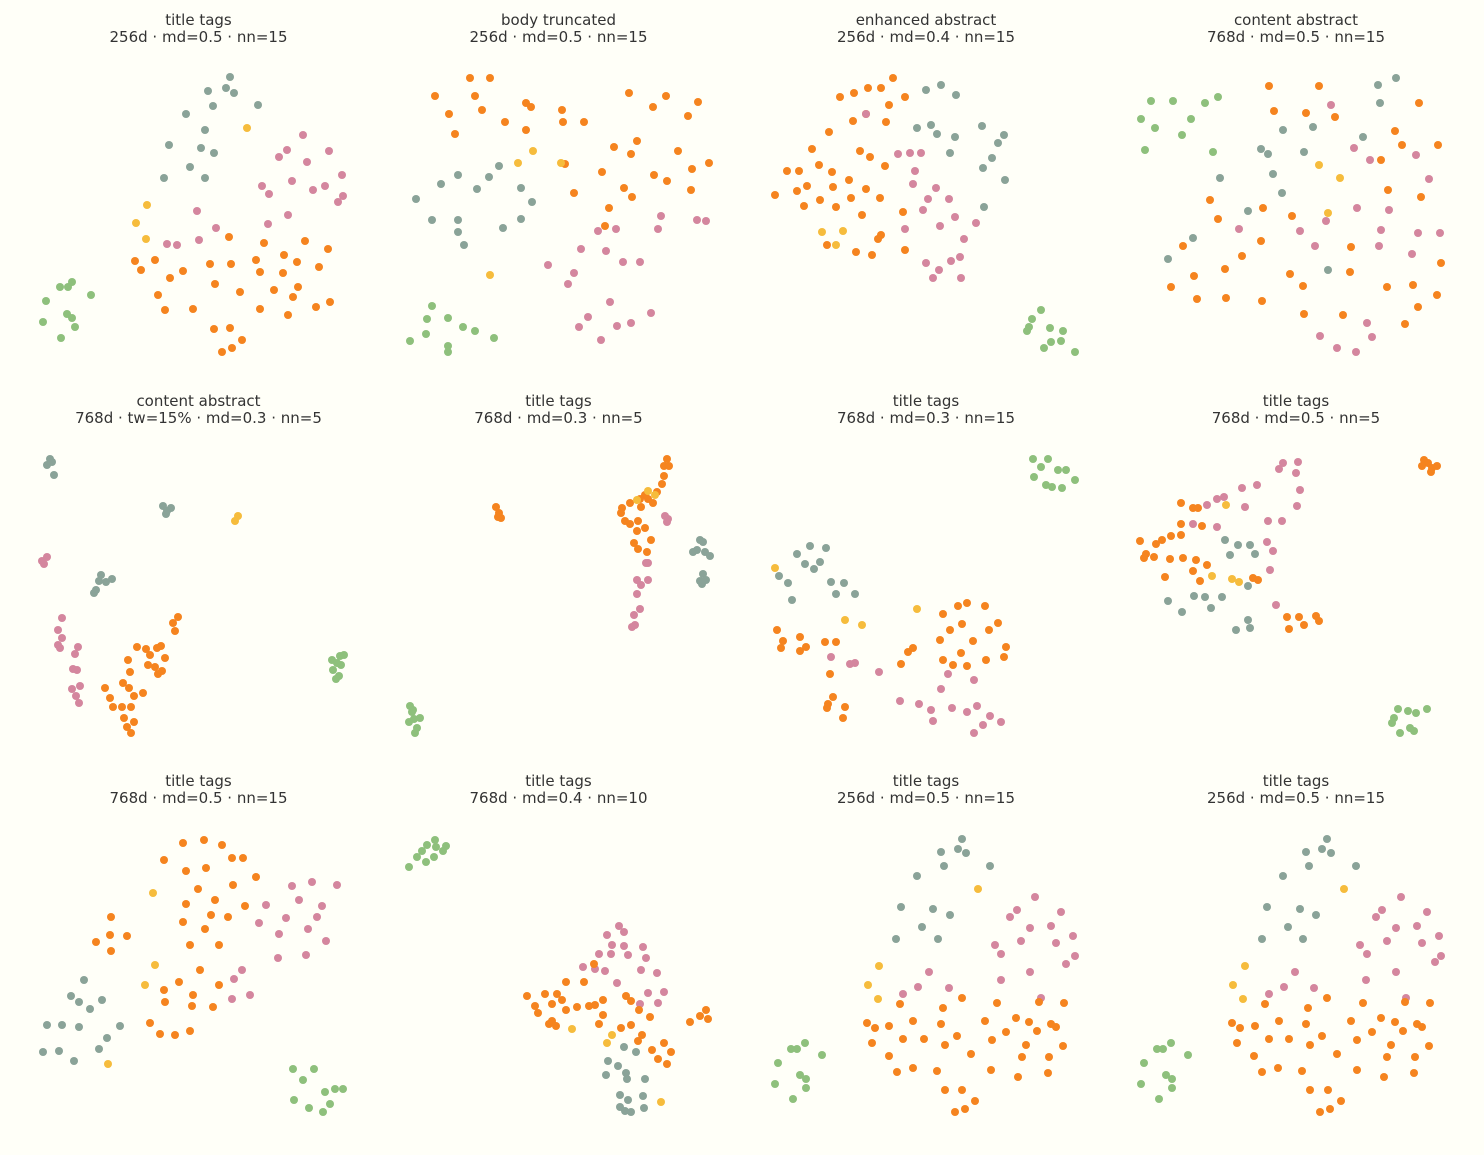 Image resolution: width=1484 pixels, height=1155 pixels. What do you see at coordinates (1295, 201) in the screenshot?
I see `scatter-panel: content abstract 768d · md=0.5 · nn=15` at bounding box center [1295, 201].